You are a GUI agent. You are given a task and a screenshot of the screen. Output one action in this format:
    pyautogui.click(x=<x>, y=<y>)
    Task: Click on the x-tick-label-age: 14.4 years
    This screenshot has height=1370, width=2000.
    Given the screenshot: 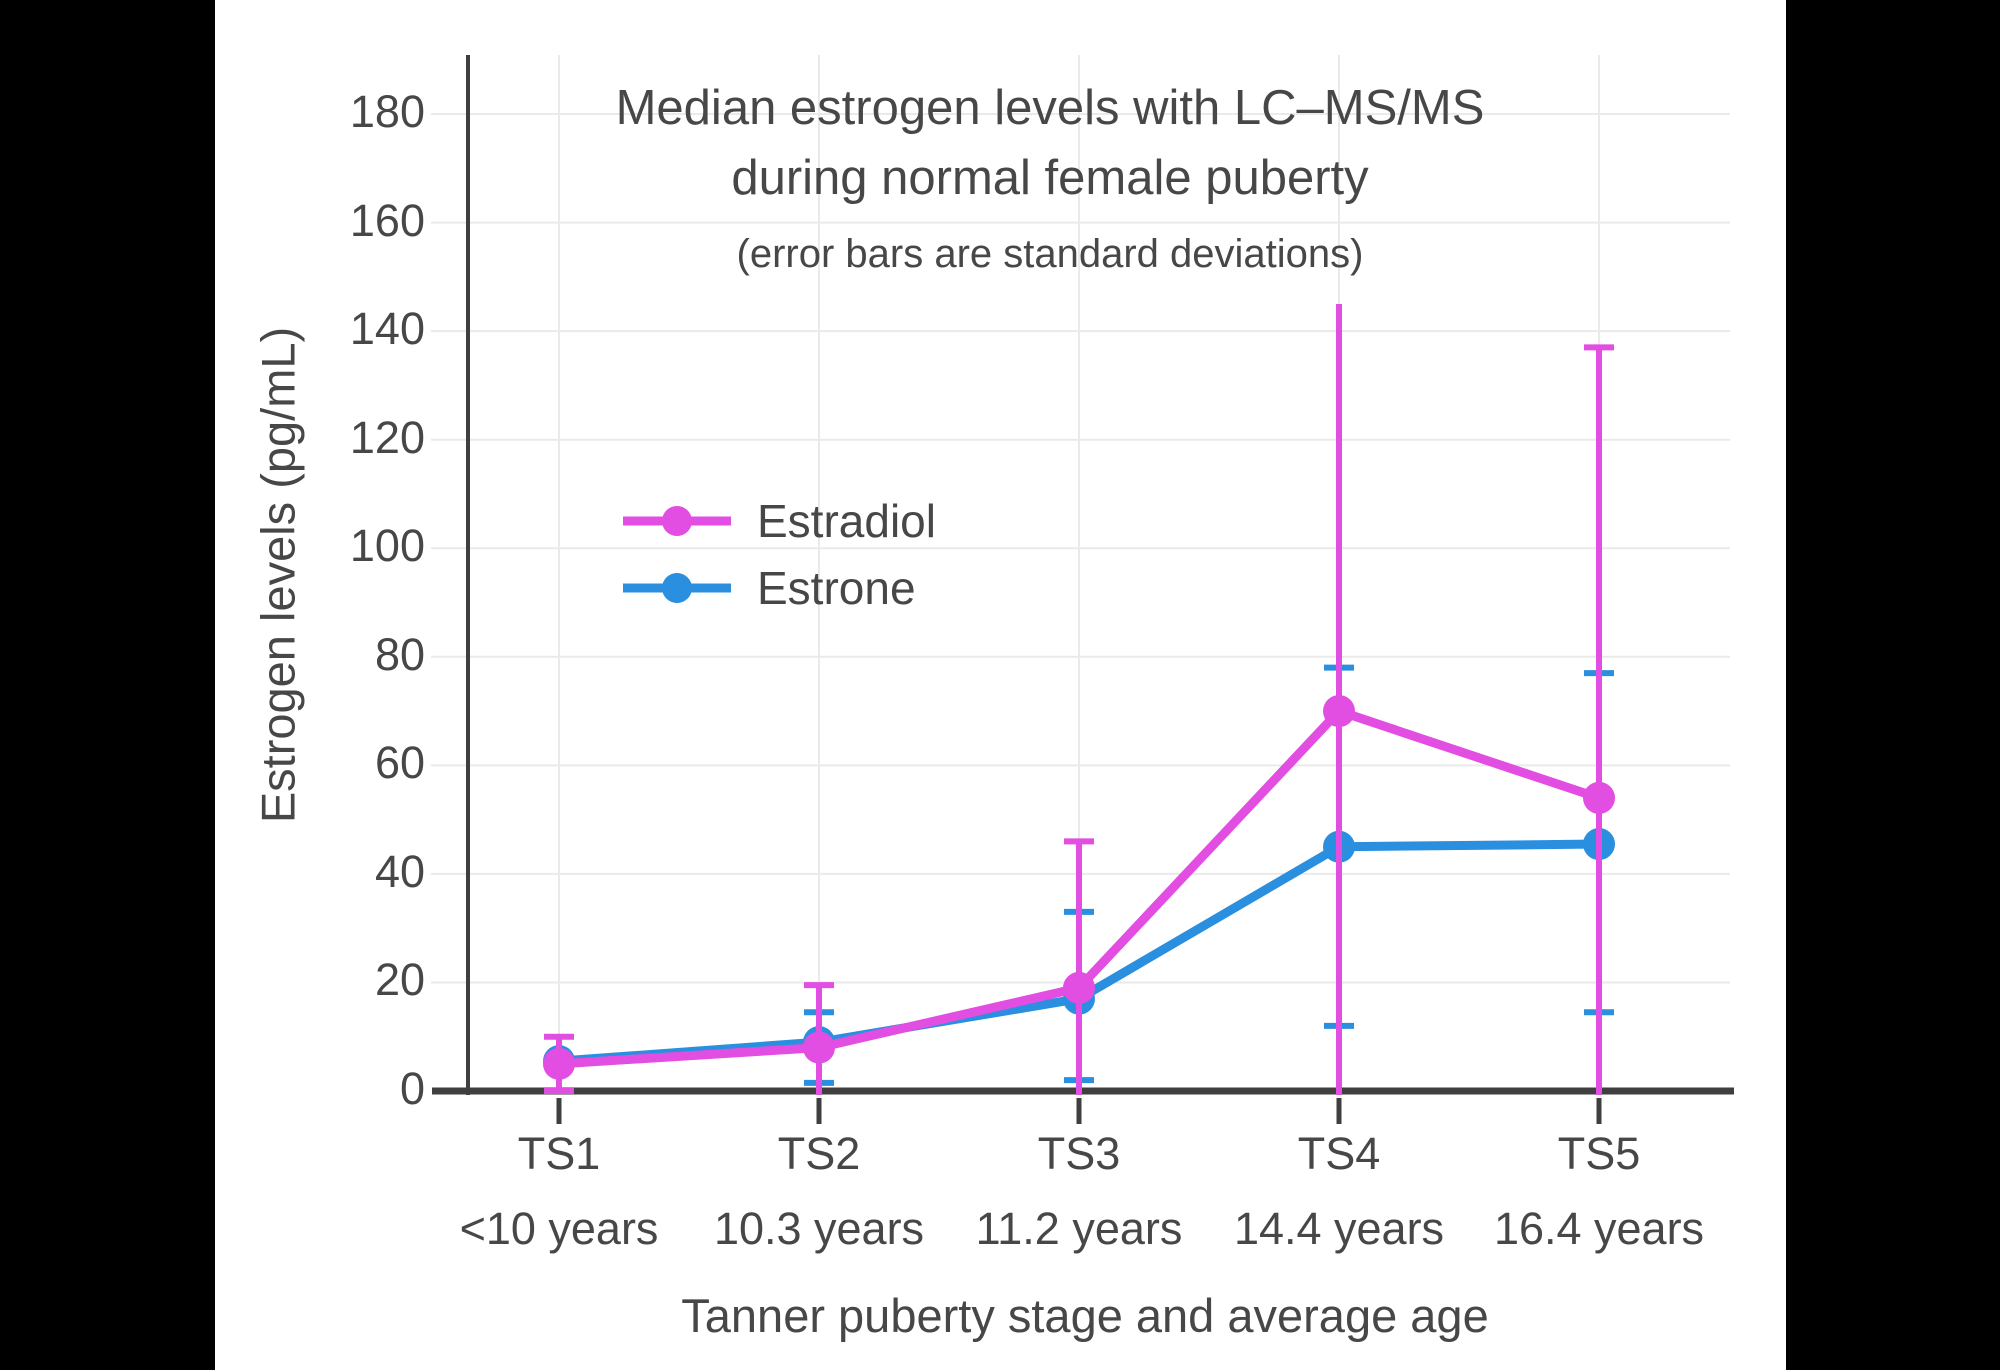 What is the action you would take?
    pyautogui.click(x=1339, y=1228)
    